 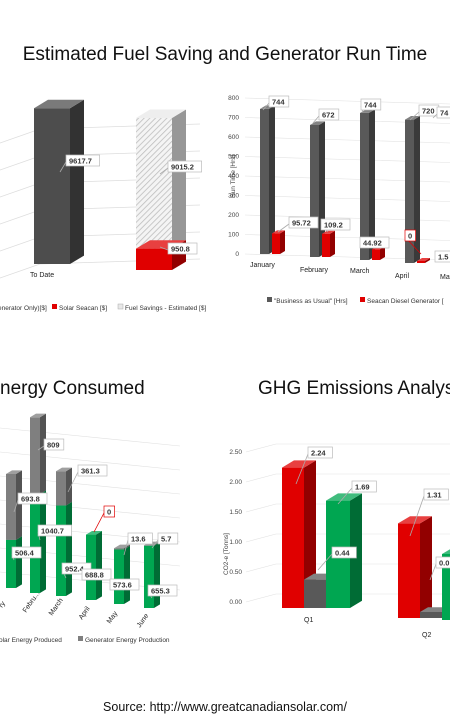 What do you see at coordinates (235, 602) in the screenshot?
I see `y-tick: 0.00` at bounding box center [235, 602].